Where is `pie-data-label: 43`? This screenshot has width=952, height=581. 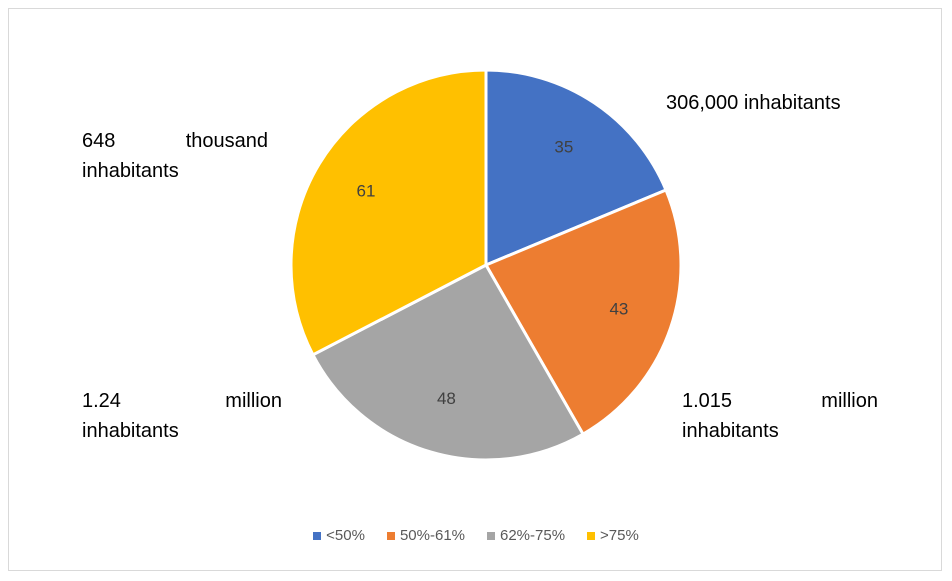
pie-data-label: 43 is located at coordinates (618, 309).